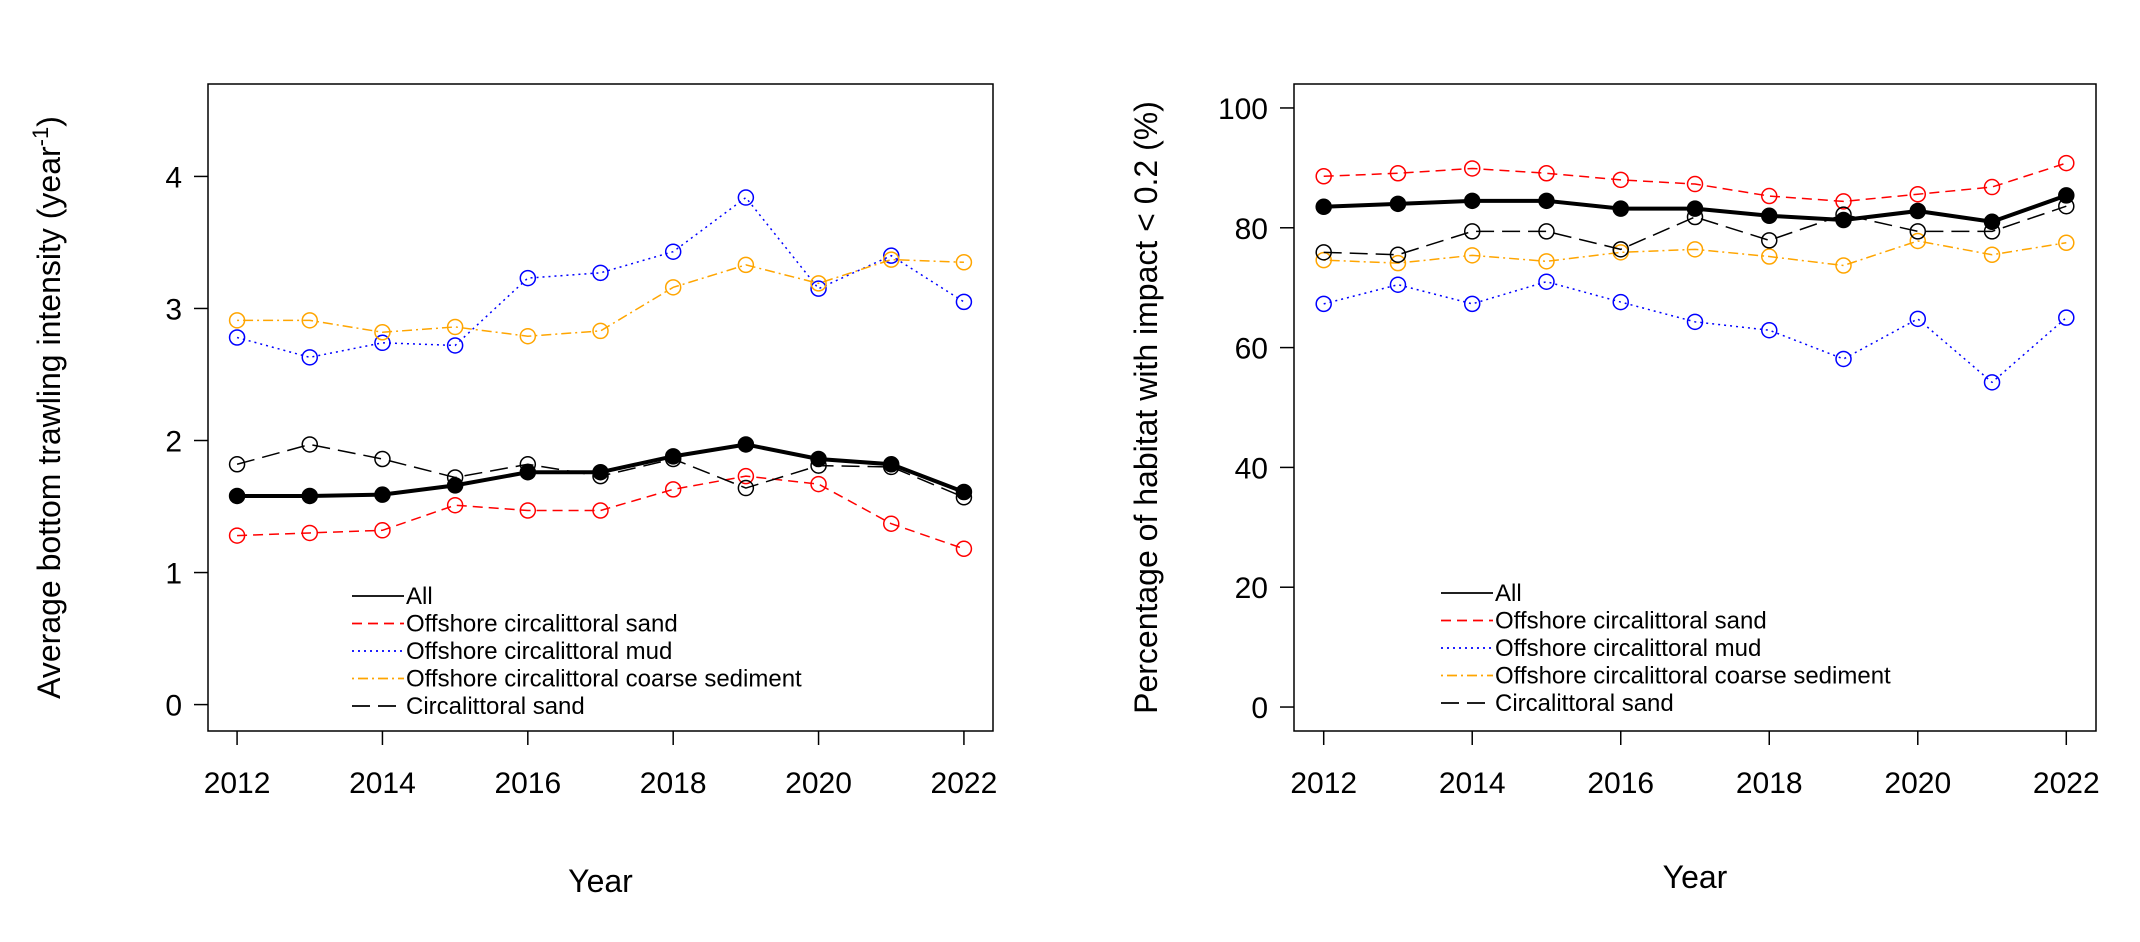  I want to click on legend-label: All, so click(1508, 593).